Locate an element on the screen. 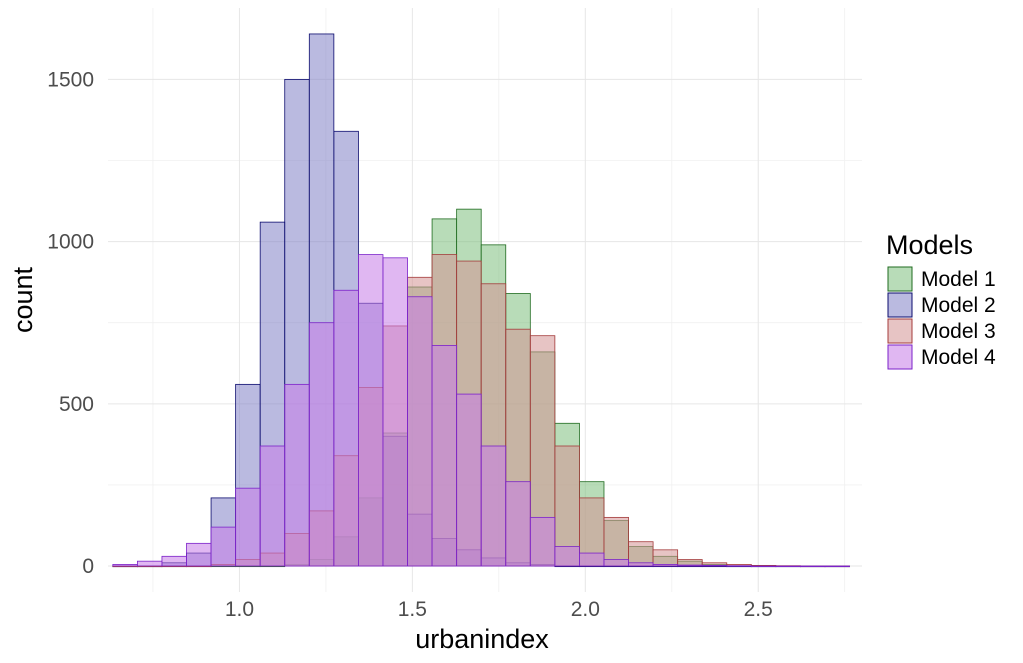 This screenshot has width=1023, height=663. y-tick-label: 500 is located at coordinates (76, 404).